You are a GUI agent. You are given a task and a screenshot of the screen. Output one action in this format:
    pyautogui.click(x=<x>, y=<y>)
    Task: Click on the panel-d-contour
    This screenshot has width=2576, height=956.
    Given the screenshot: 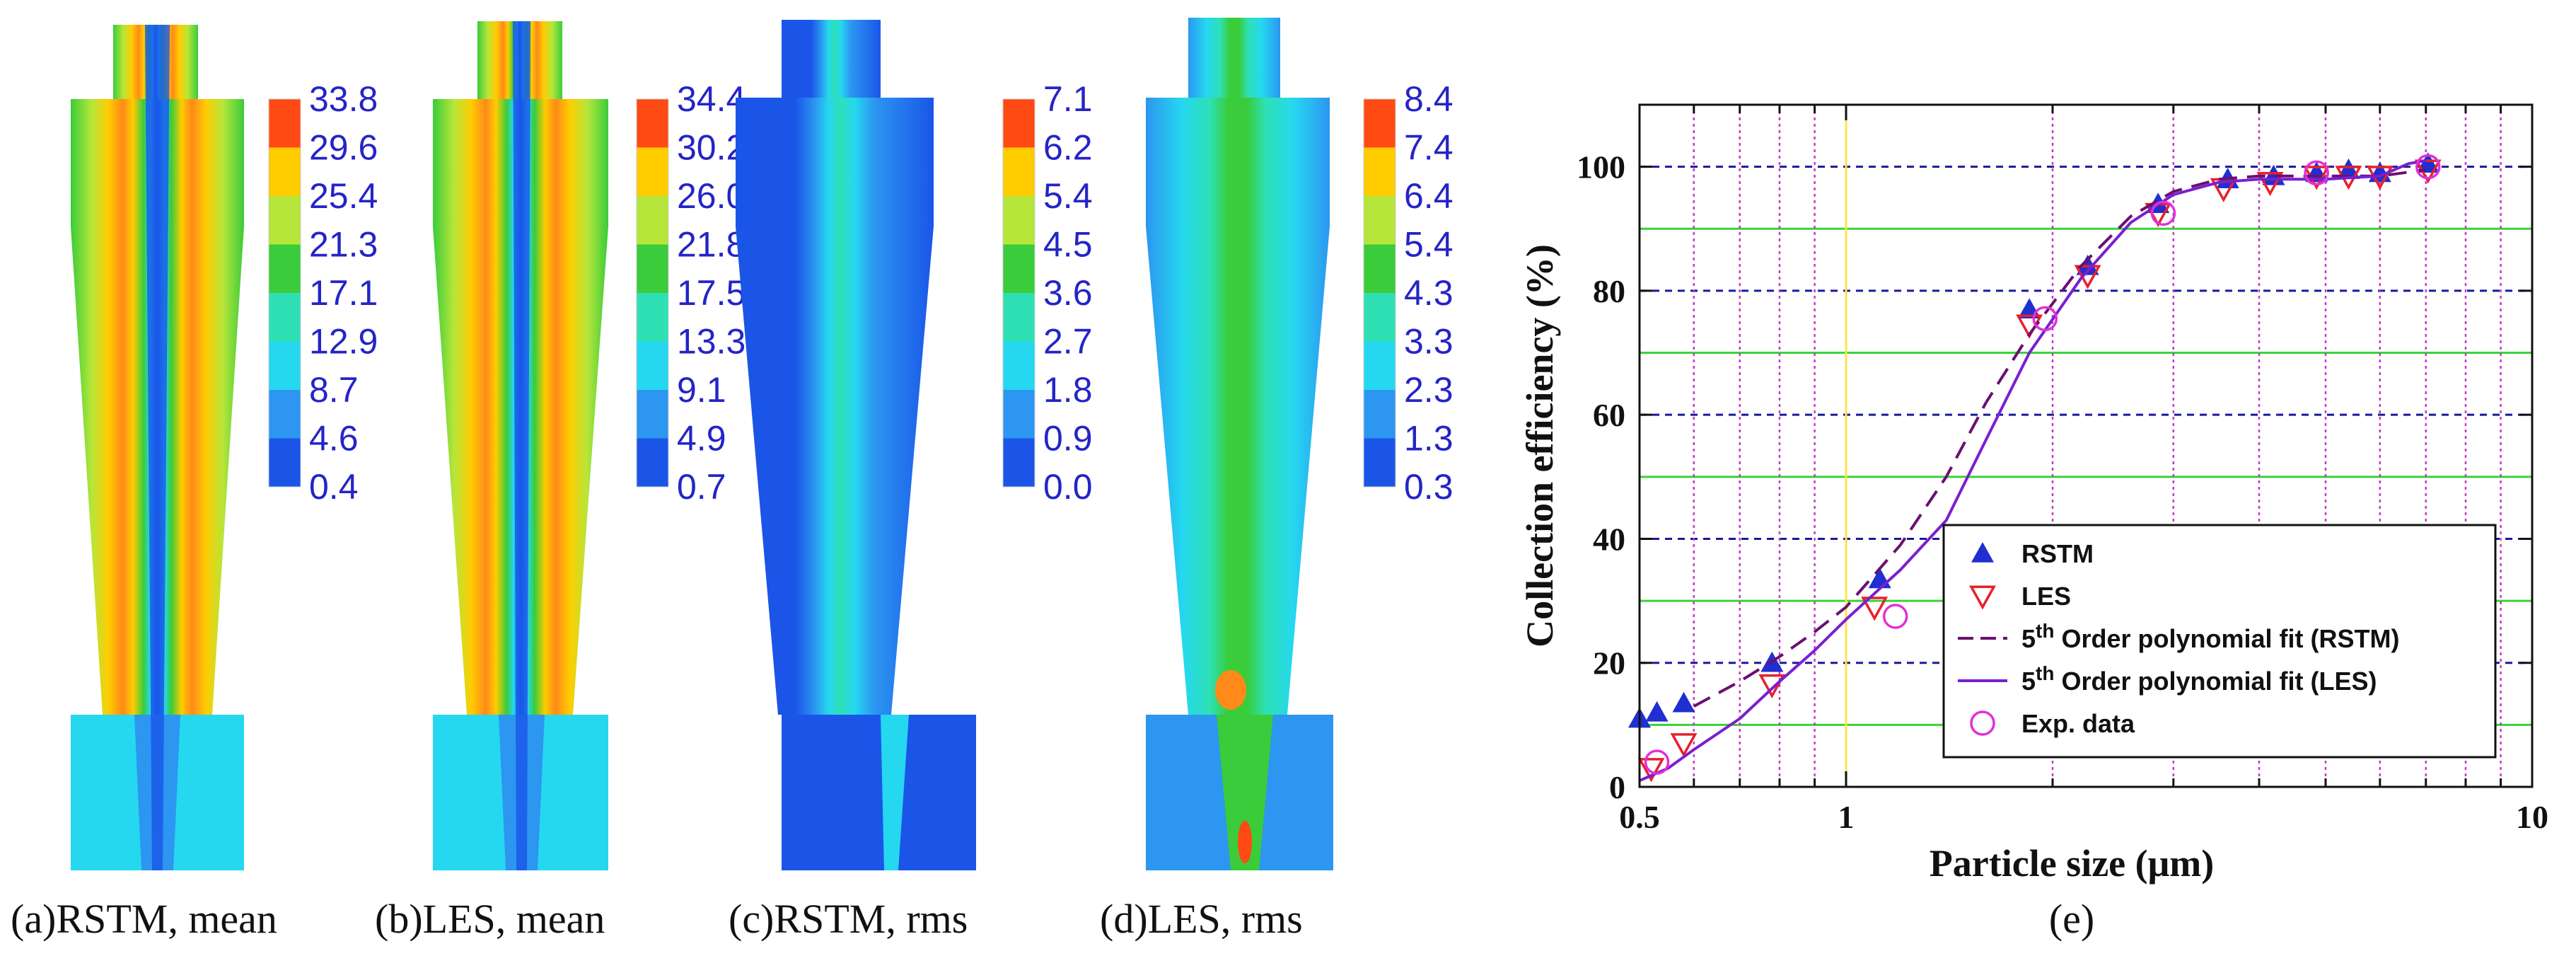 What is the action you would take?
    pyautogui.click(x=1239, y=444)
    